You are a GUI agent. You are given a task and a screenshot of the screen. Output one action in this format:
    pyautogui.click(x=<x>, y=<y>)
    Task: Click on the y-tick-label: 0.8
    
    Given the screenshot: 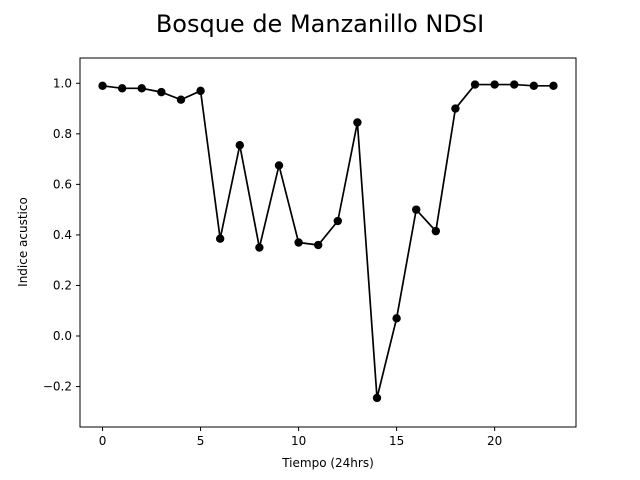 What is the action you would take?
    pyautogui.click(x=62, y=134)
    